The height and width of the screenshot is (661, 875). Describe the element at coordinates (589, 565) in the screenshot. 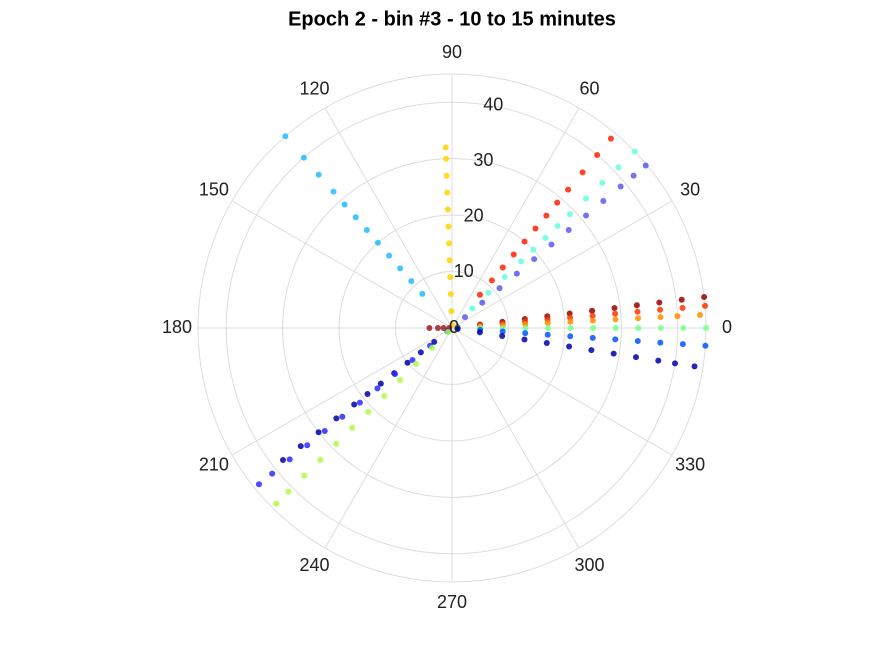

I see `theta-tick-label: 300` at that location.